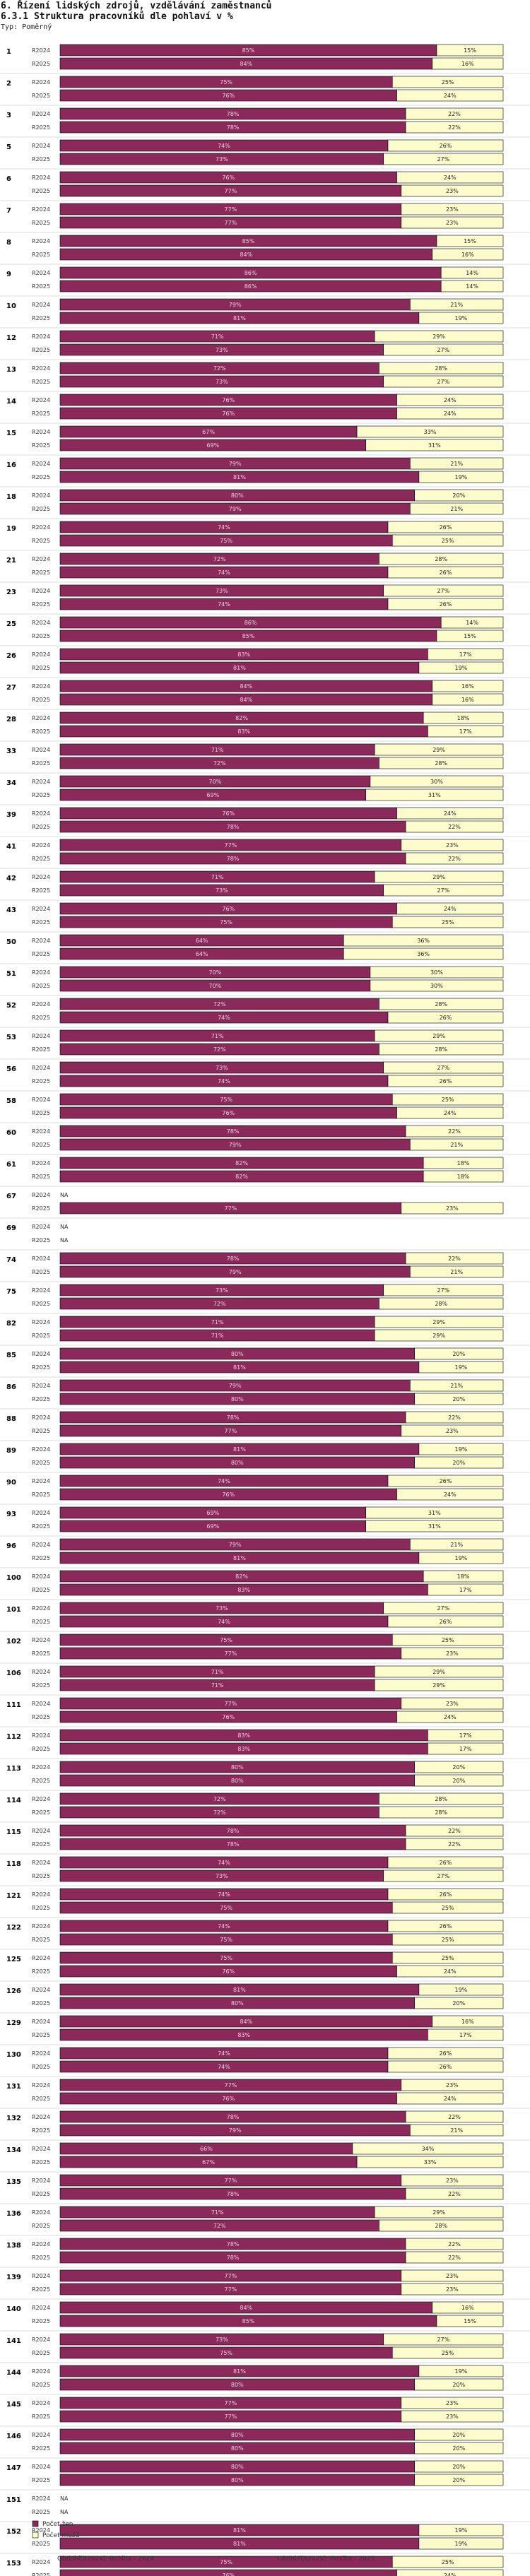 The height and width of the screenshot is (2576, 530). Describe the element at coordinates (246, 686) in the screenshot. I see `value-label-women: 84%` at that location.